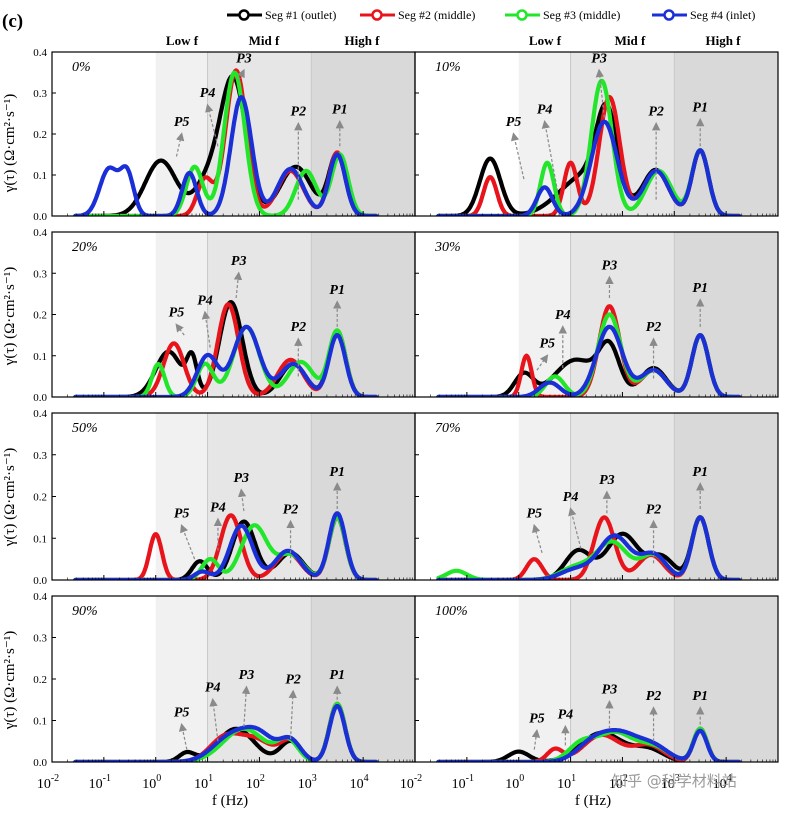 The image size is (794, 816). I want to click on panel-label: 90%, so click(85, 611).